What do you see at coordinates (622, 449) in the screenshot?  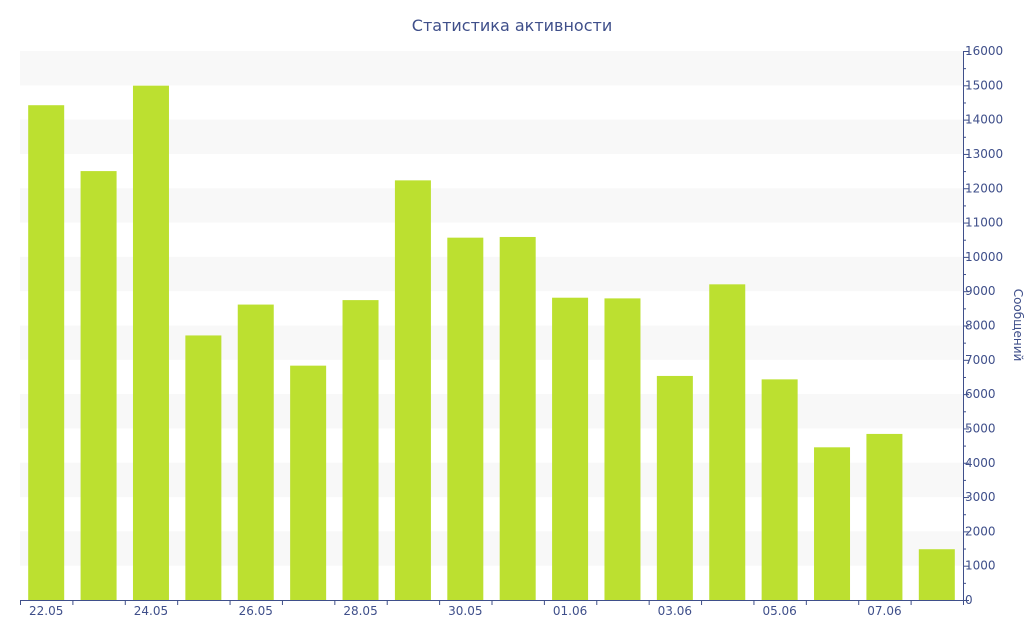 I see `bar-02.06` at bounding box center [622, 449].